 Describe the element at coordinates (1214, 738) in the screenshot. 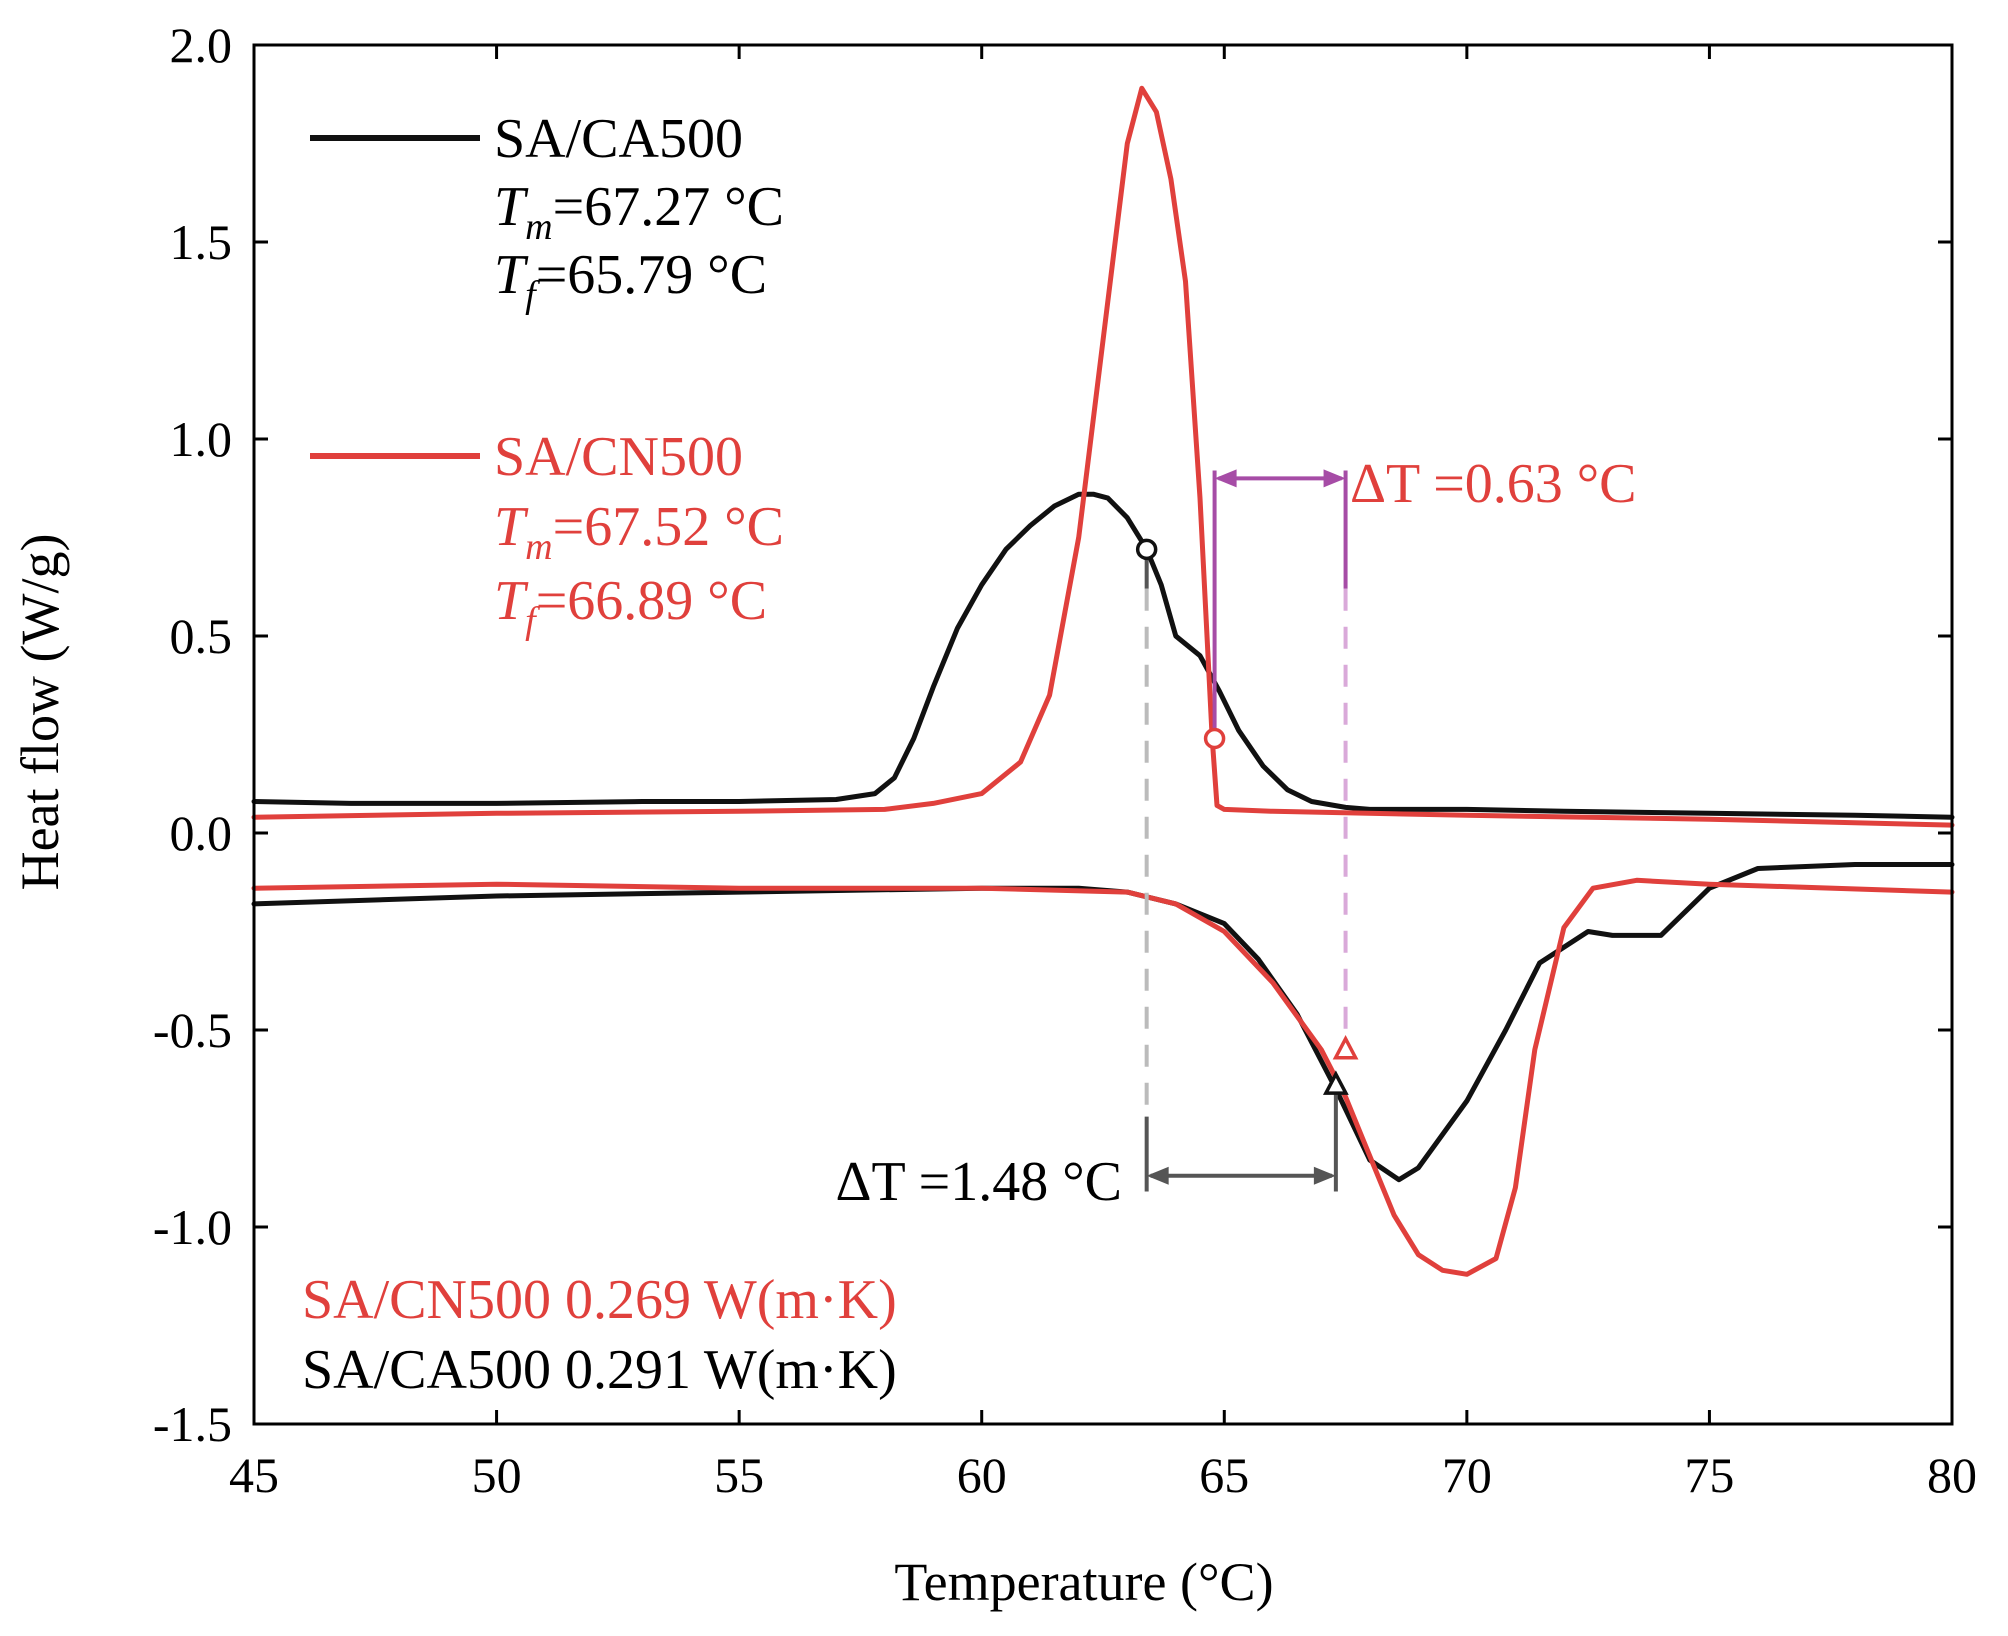

I see `marker-circle-sa-cn500` at that location.